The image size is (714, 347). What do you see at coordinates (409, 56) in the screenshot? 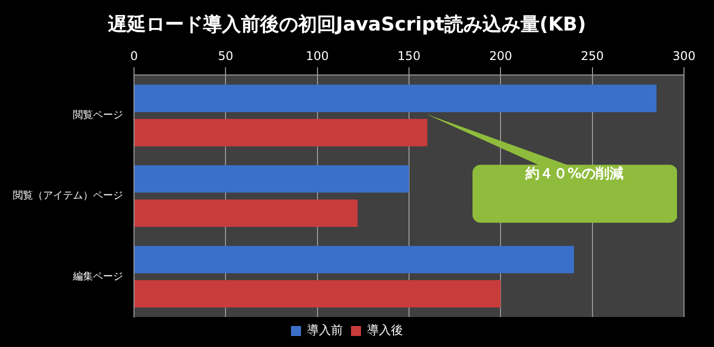
I see `x-tick-label: 150` at bounding box center [409, 56].